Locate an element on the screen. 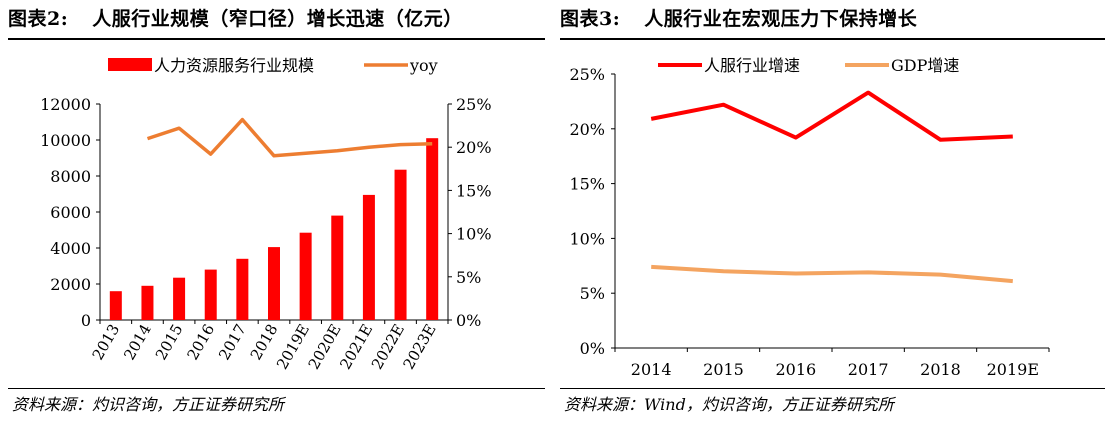 The image size is (1105, 443). source-note: 资料来源：Wind，灼识咨询，方正证券研究所 is located at coordinates (729, 404).